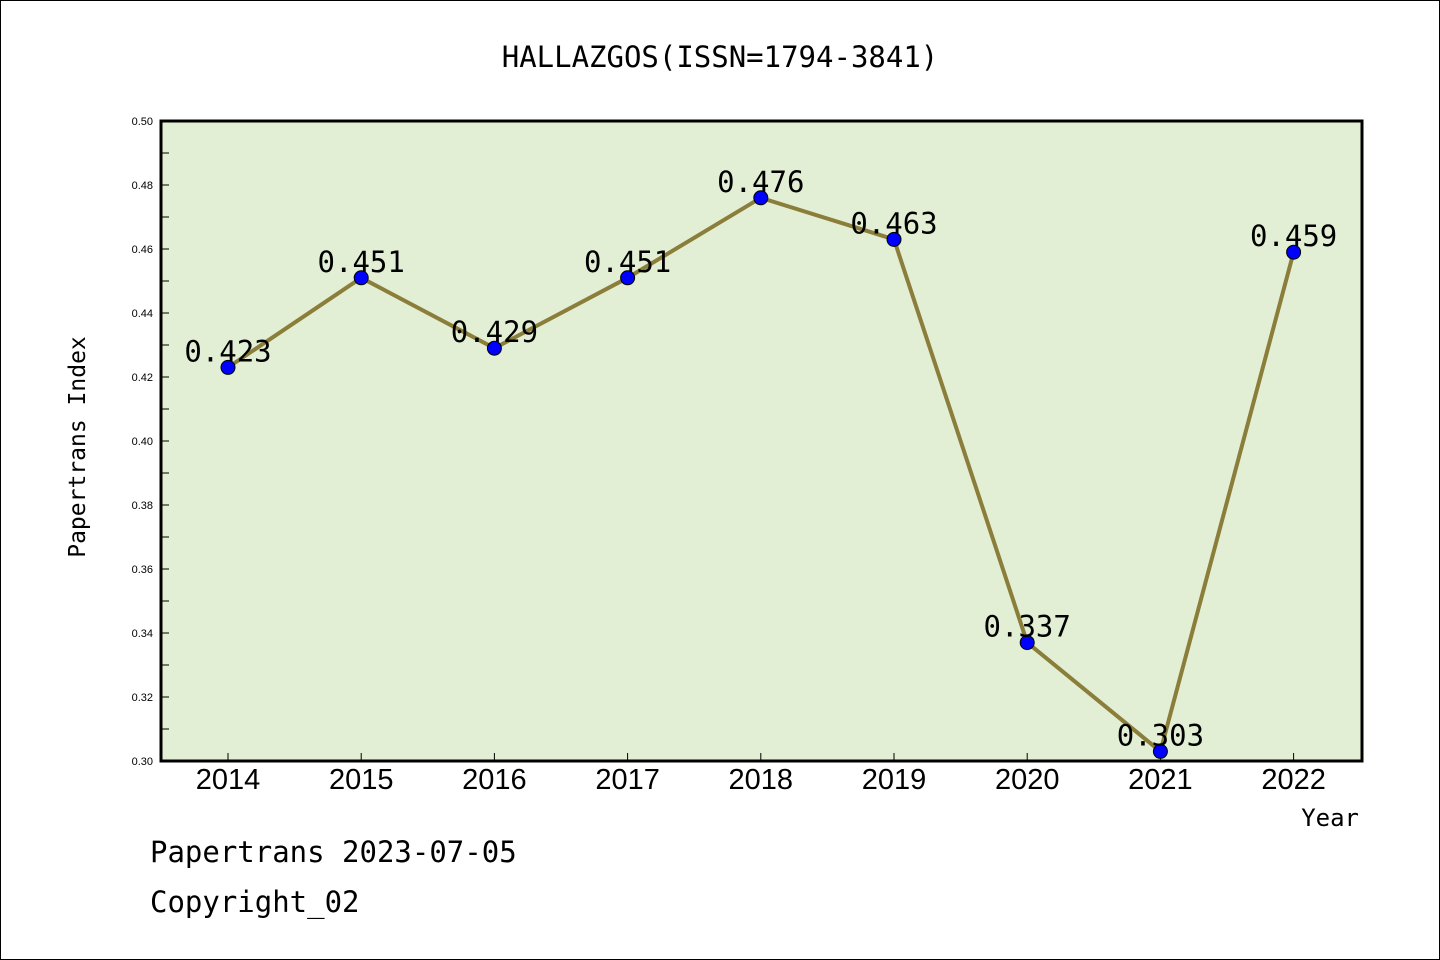  I want to click on y-tick-label: 0.40, so click(142, 442).